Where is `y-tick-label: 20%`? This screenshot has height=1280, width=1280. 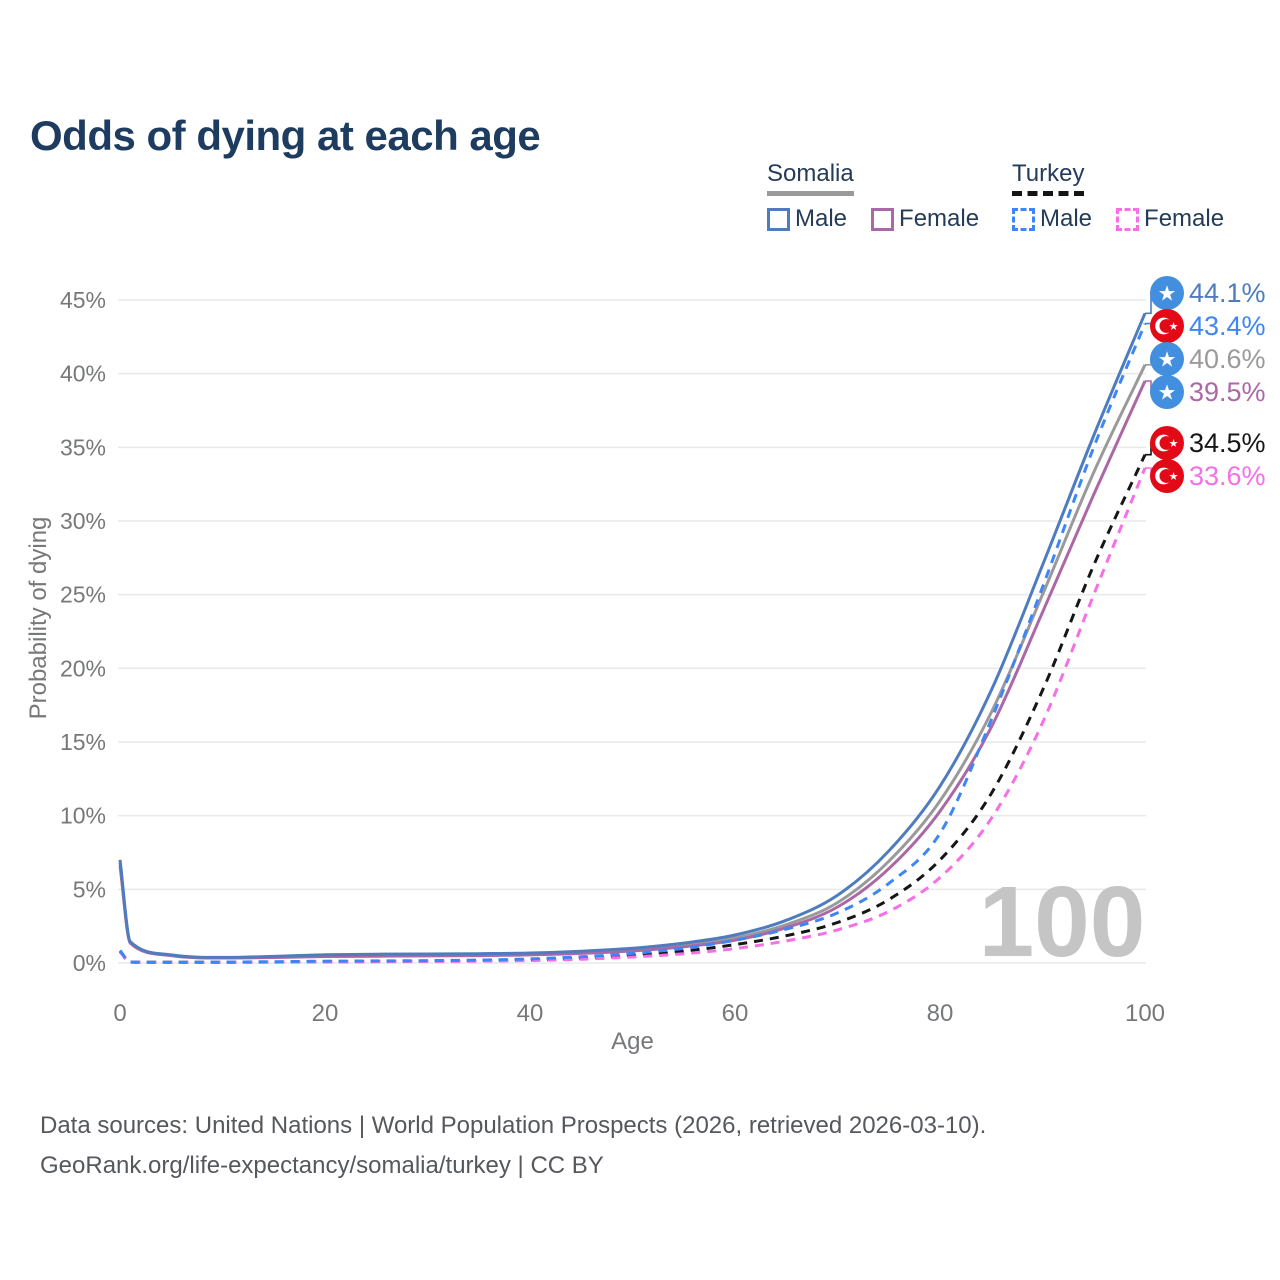 y-tick-label: 20% is located at coordinates (83, 668).